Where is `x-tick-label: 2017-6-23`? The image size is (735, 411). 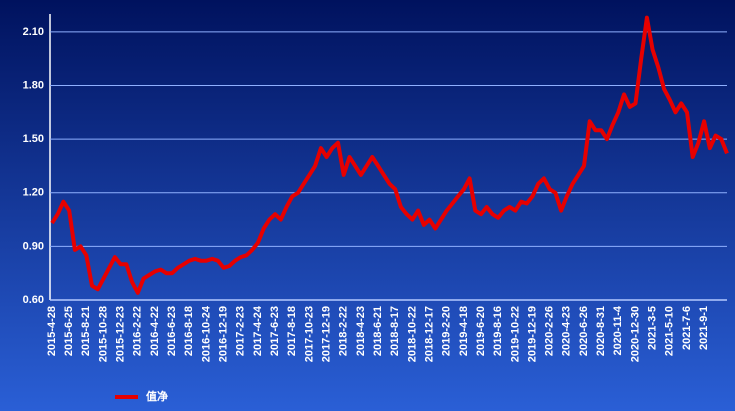
x-tick-label: 2017-6-23 is located at coordinates (275, 331).